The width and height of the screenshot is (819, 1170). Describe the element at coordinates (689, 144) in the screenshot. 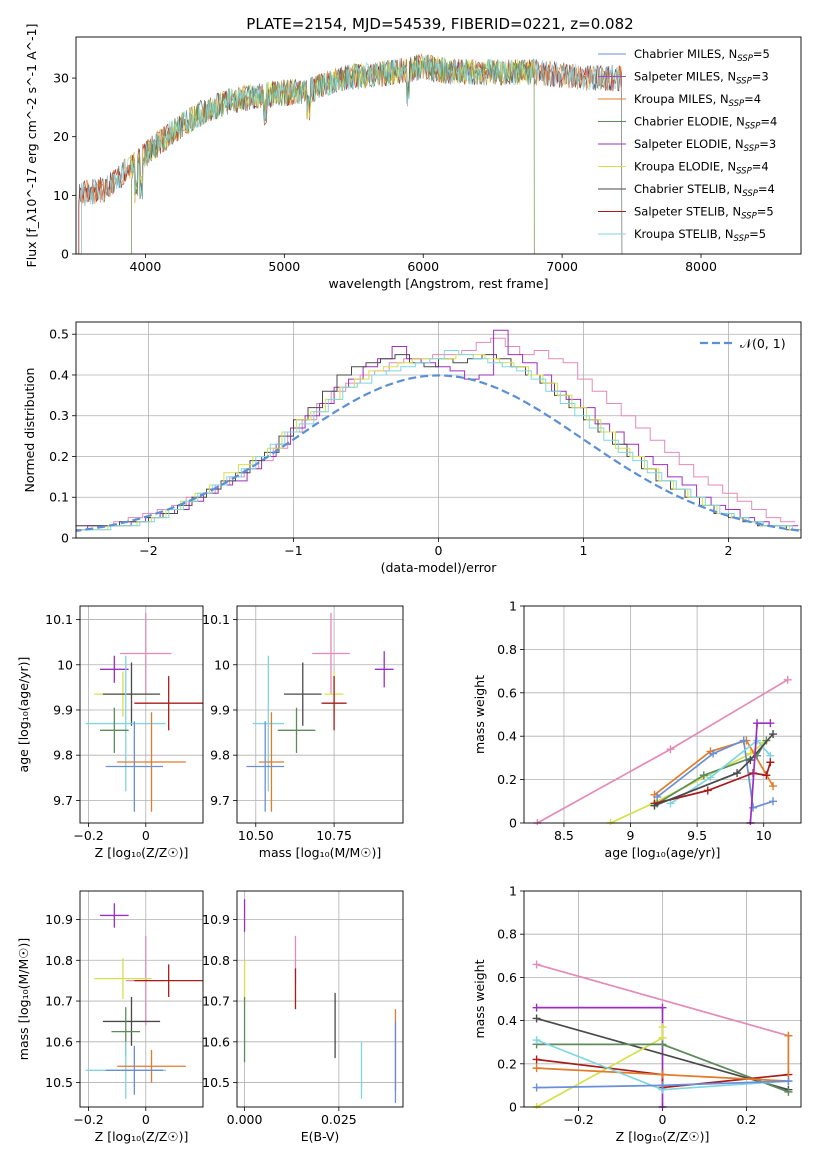

I see `legend-label: Salpeter ELODIE, N` at that location.